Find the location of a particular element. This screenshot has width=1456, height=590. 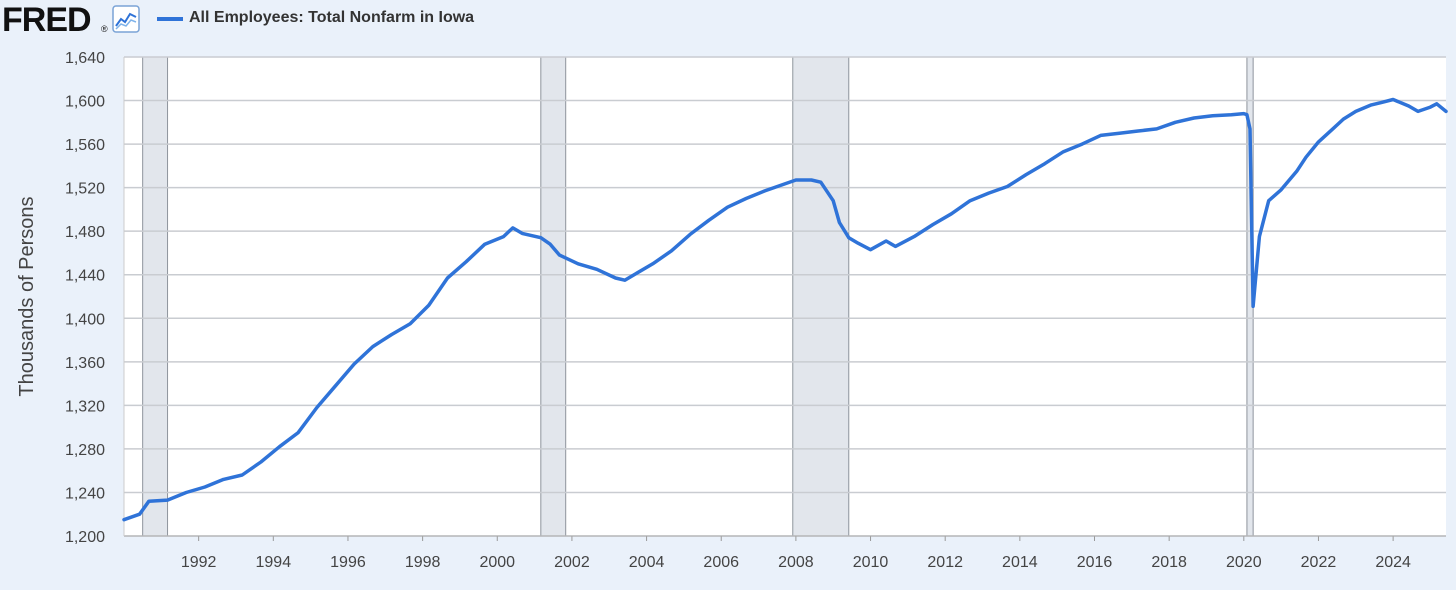

y-tick-label: 1,560 is located at coordinates (85, 145).